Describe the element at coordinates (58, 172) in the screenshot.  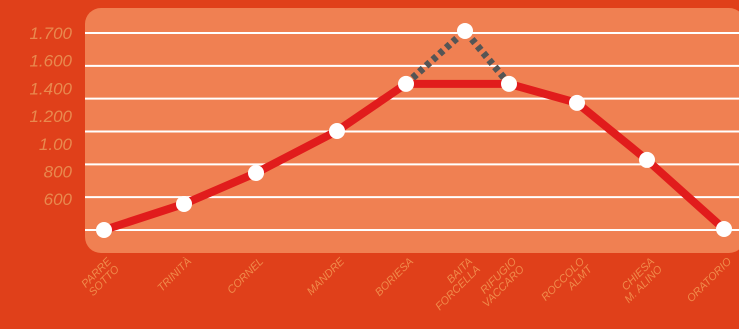
I see `y-axis-label: 800` at that location.